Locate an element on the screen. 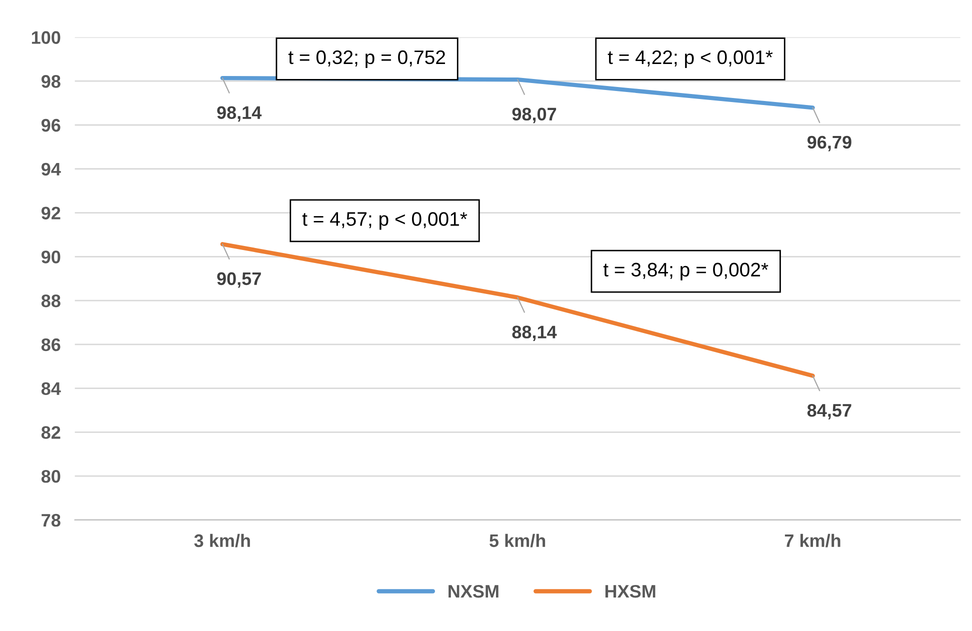  y-tick-label: 90 is located at coordinates (51, 257).